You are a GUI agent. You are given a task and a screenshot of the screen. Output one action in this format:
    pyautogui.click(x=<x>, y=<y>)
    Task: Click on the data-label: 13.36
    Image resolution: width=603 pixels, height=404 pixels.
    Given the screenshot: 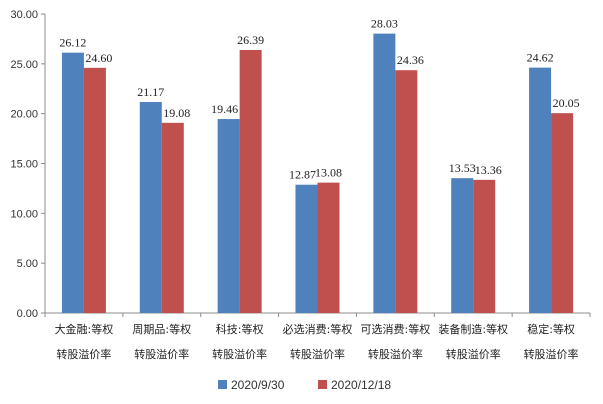 What is the action you would take?
    pyautogui.click(x=488, y=170)
    